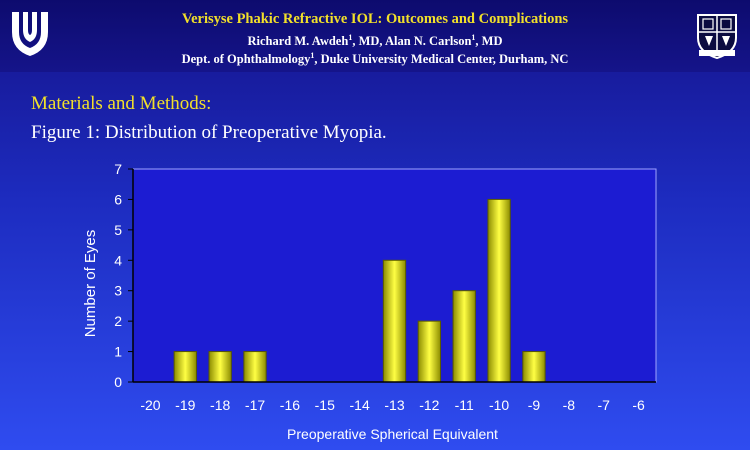 The height and width of the screenshot is (450, 750). Describe the element at coordinates (118, 260) in the screenshot. I see `y-tick-label: 4` at that location.